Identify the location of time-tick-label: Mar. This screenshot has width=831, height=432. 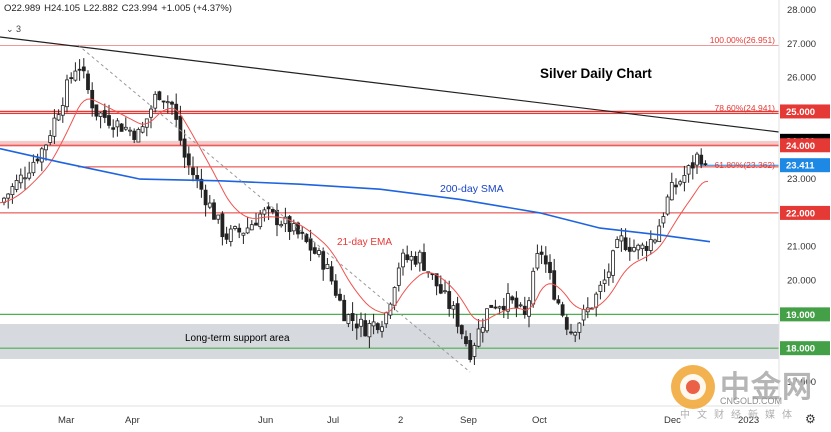
(66, 420).